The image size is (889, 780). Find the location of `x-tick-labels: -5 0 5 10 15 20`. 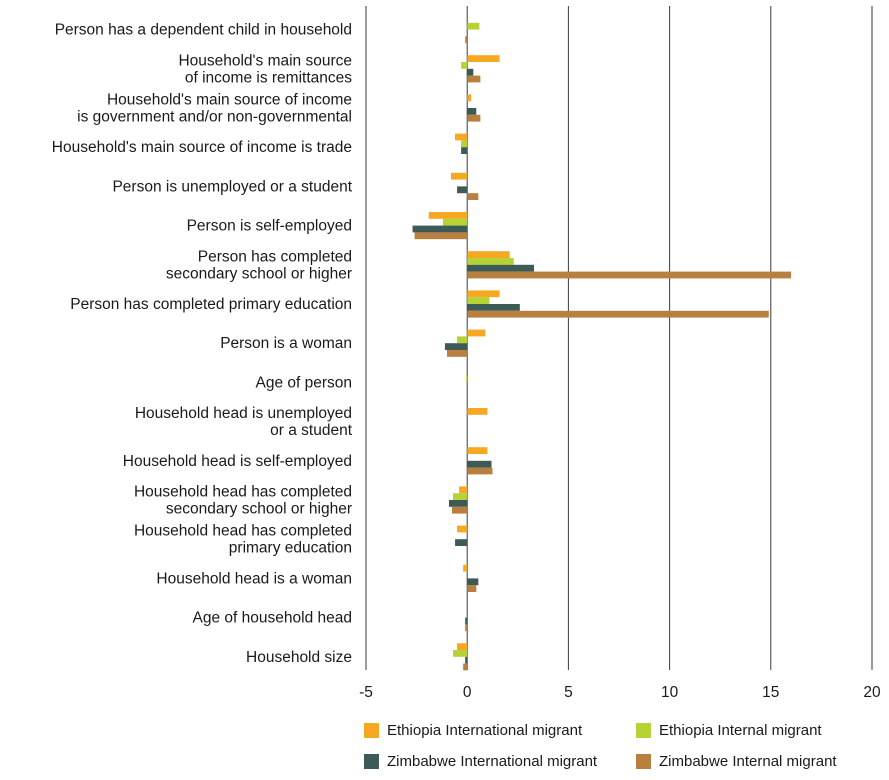

x-tick-labels: -5 0 5 10 15 20 is located at coordinates (620, 692).